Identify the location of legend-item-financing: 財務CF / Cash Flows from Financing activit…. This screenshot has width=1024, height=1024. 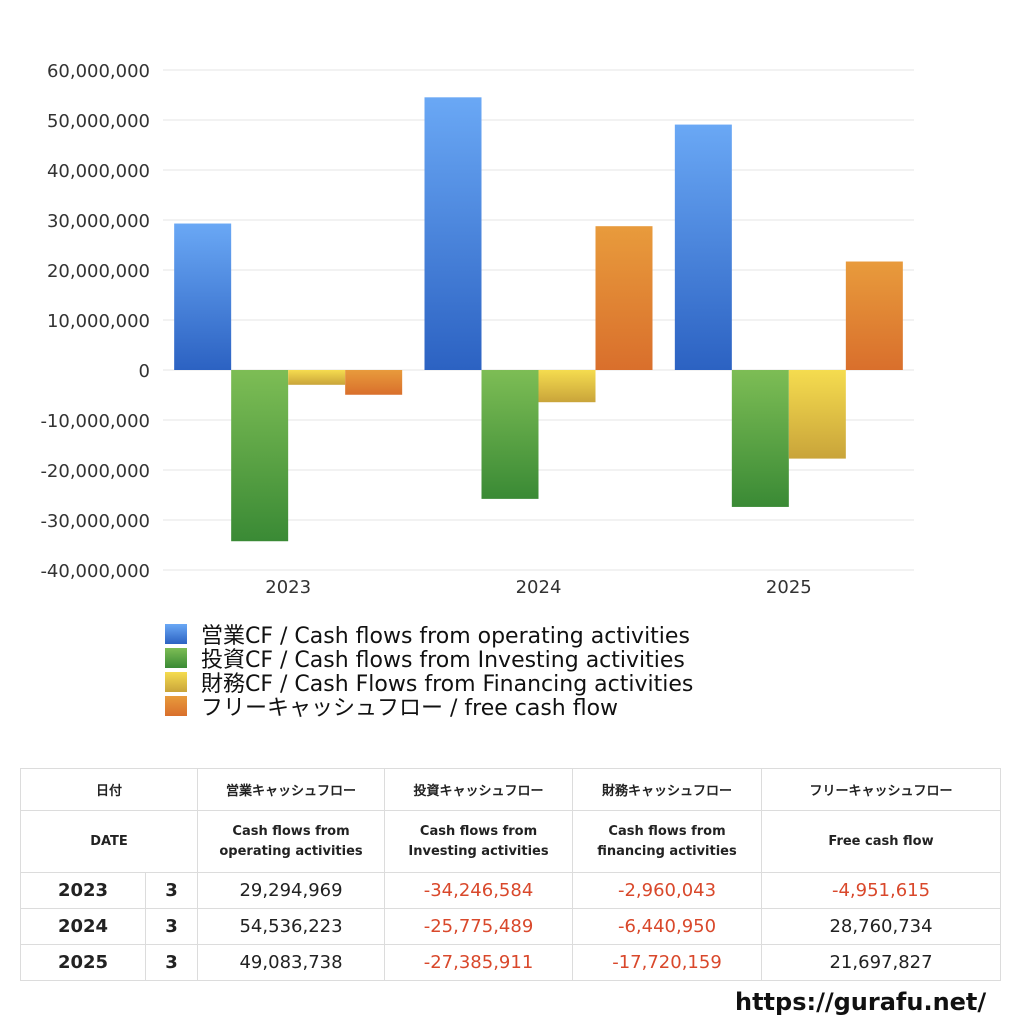
(429, 683).